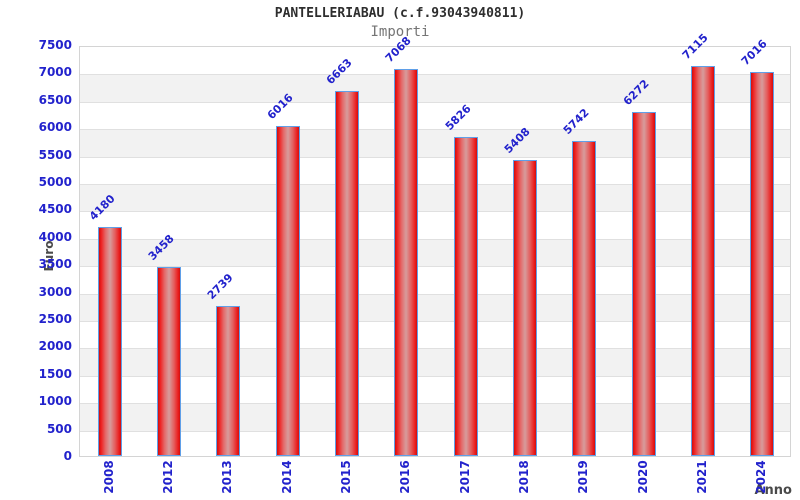 This screenshot has height=500, width=800. I want to click on x-tick-label: 2013, so click(227, 477).